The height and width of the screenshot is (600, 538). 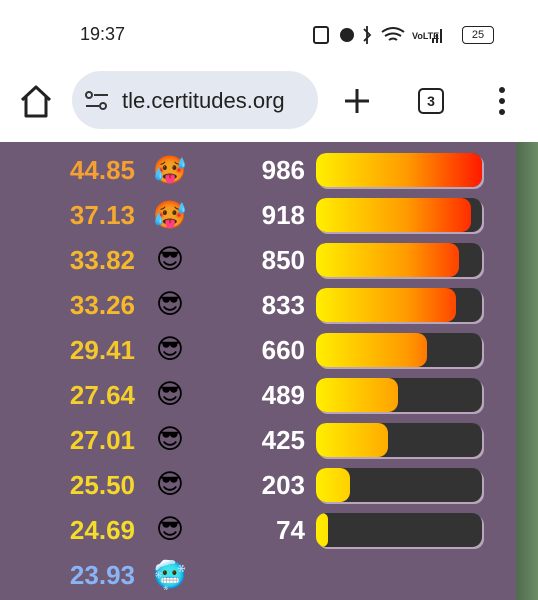 I want to click on row-score: 986, so click(x=283, y=170).